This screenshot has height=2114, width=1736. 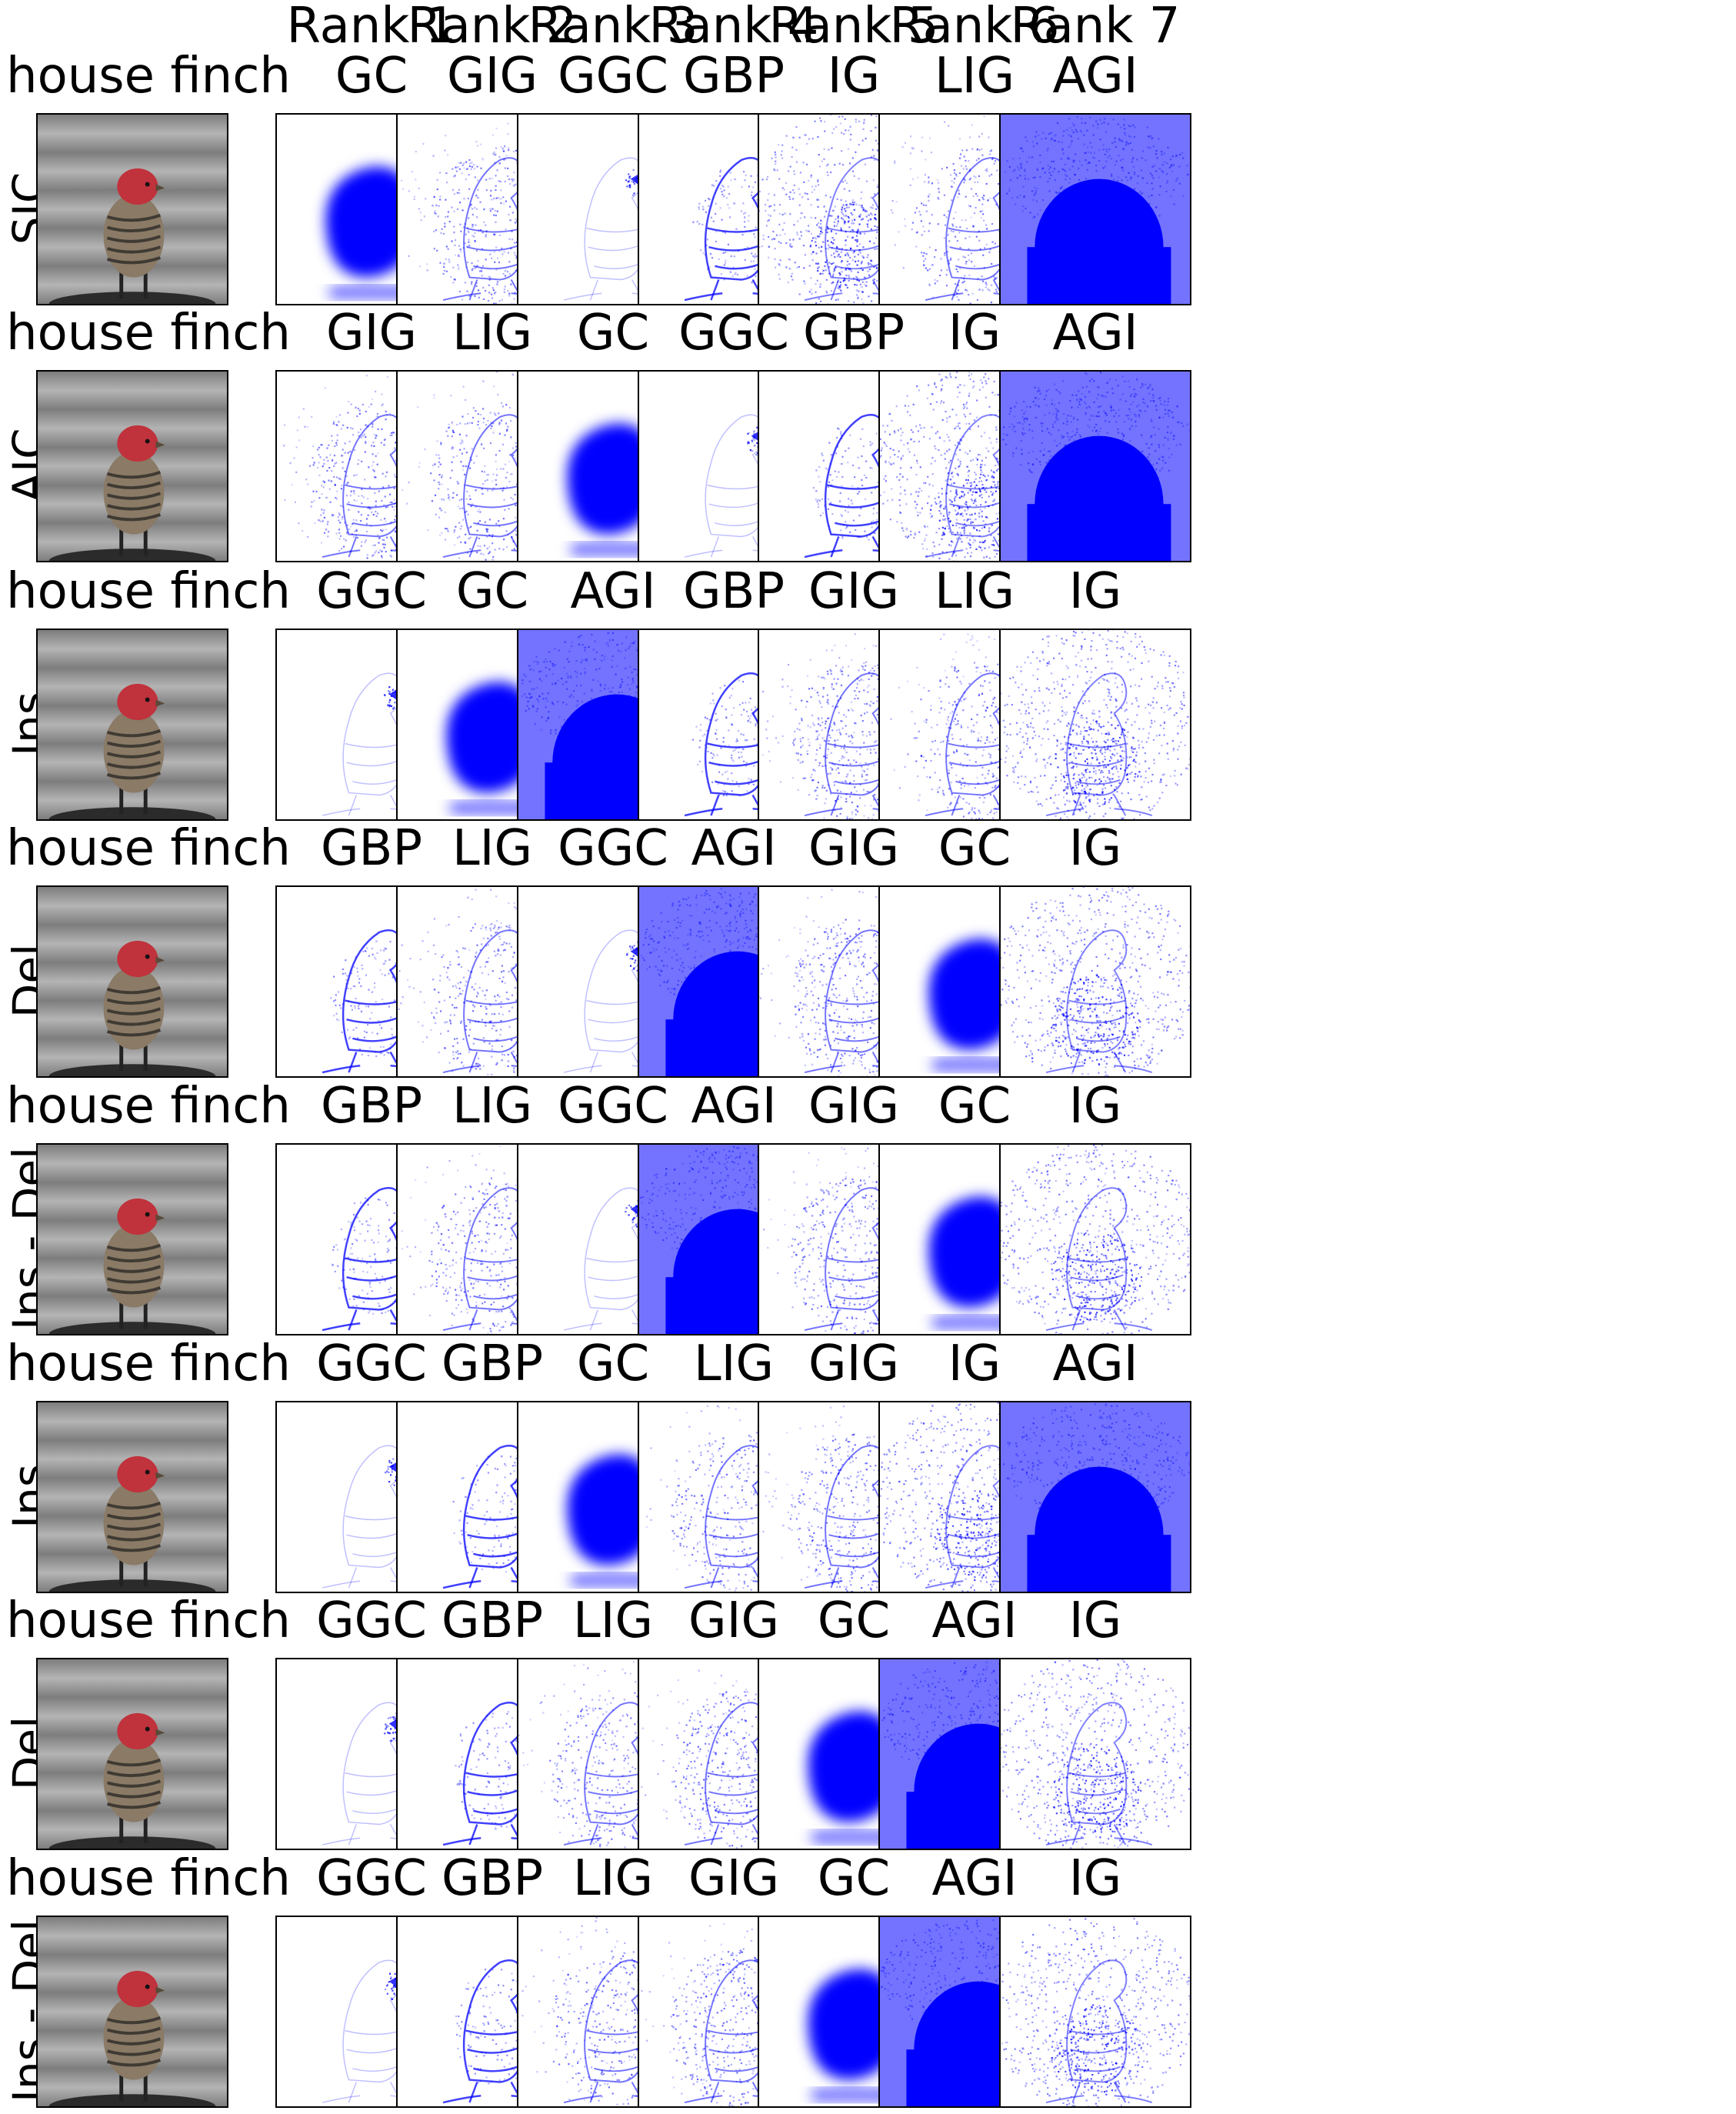 I want to click on rank-header-1: Rank 1, so click(x=371, y=28).